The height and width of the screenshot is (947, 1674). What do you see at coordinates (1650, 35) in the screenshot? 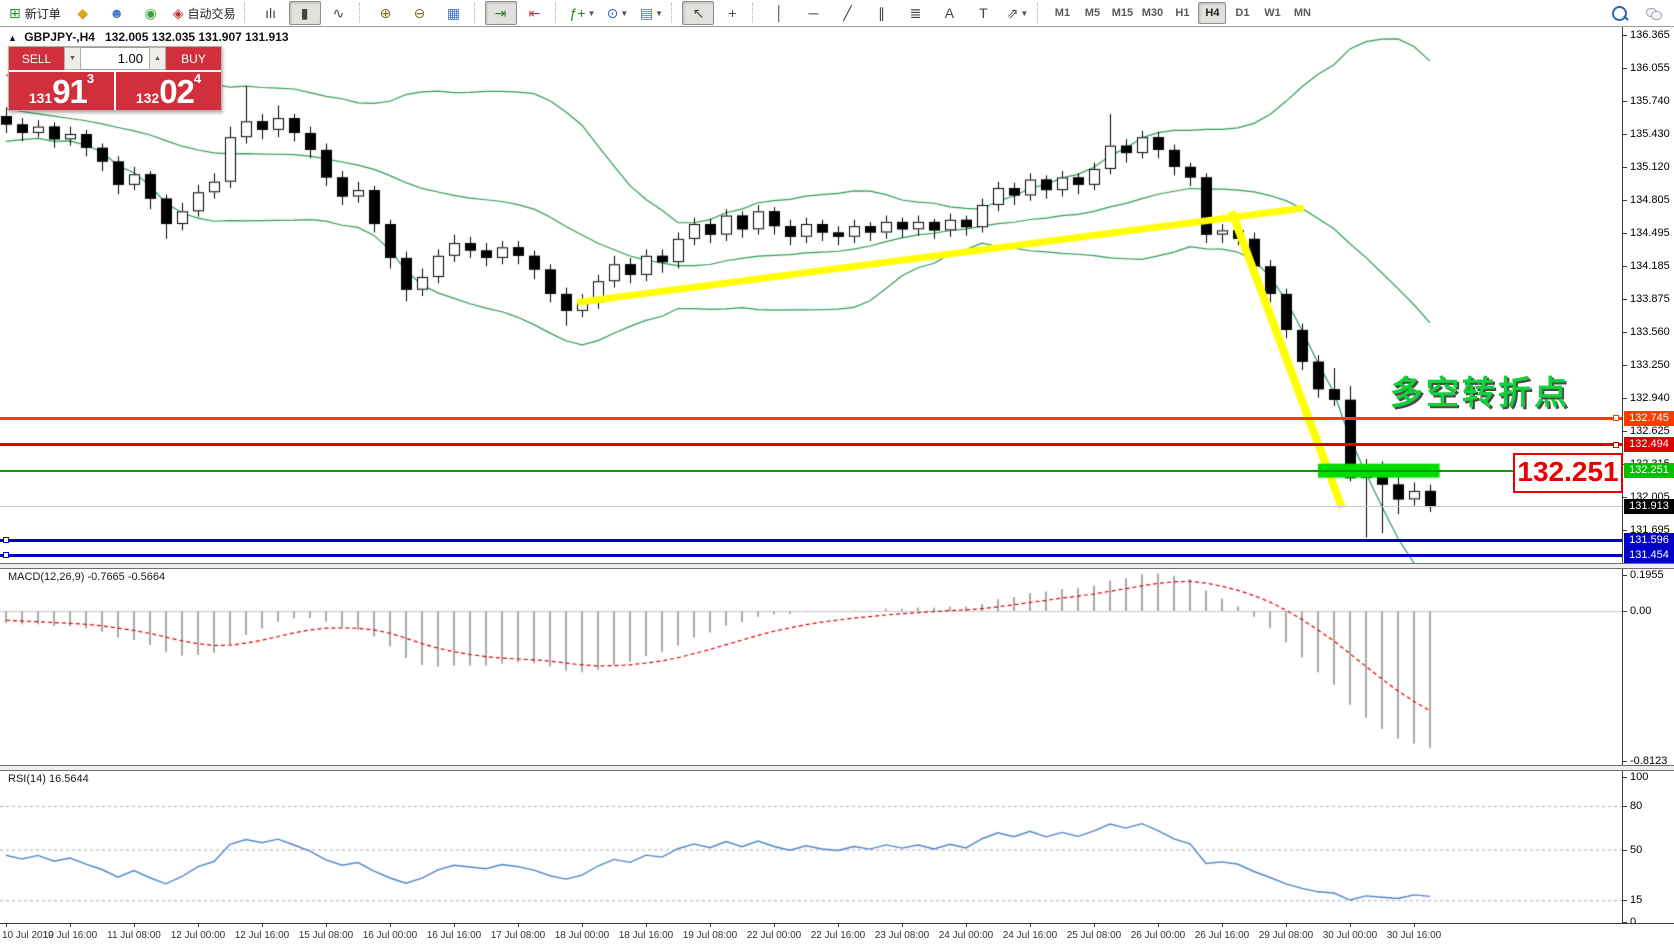
I see `price-tick-label: 136.365` at bounding box center [1650, 35].